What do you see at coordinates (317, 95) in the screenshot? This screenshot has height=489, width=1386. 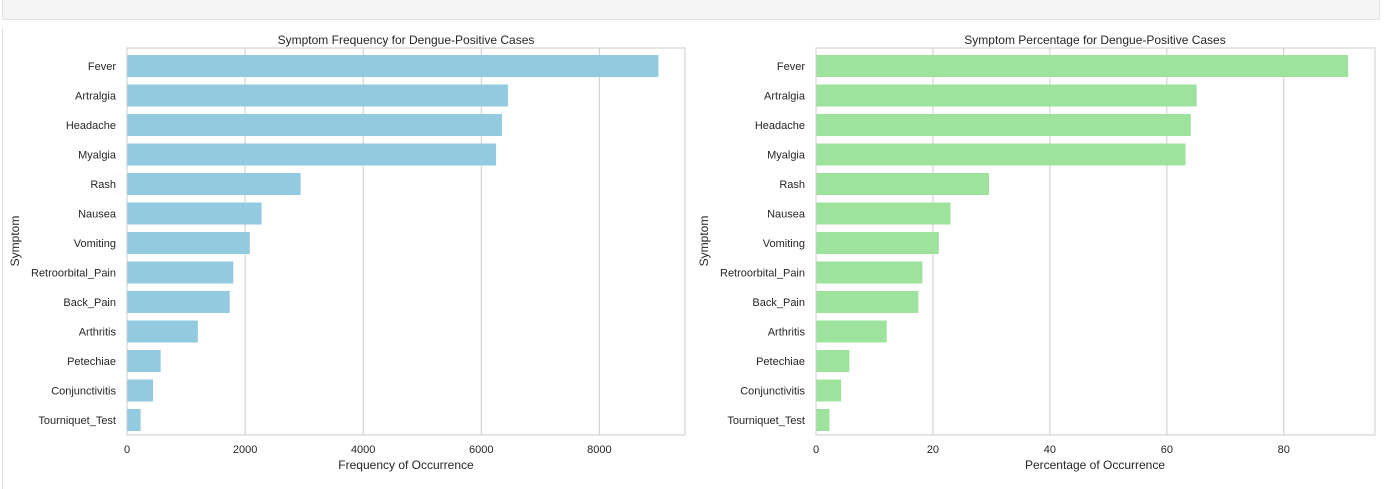 I see `chart-frequency-bar-artralgia` at bounding box center [317, 95].